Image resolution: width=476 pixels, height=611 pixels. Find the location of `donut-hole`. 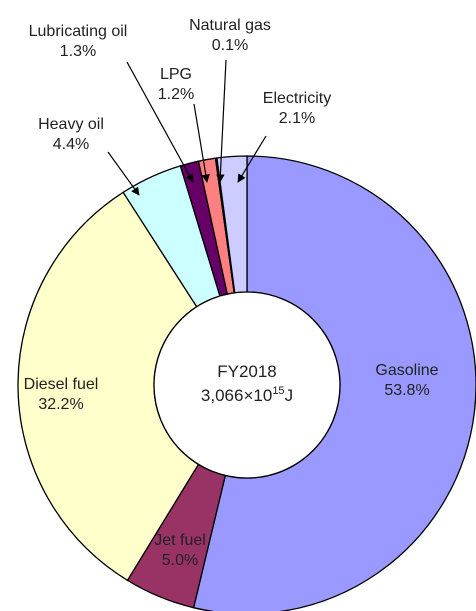

donut-hole is located at coordinates (247, 385).